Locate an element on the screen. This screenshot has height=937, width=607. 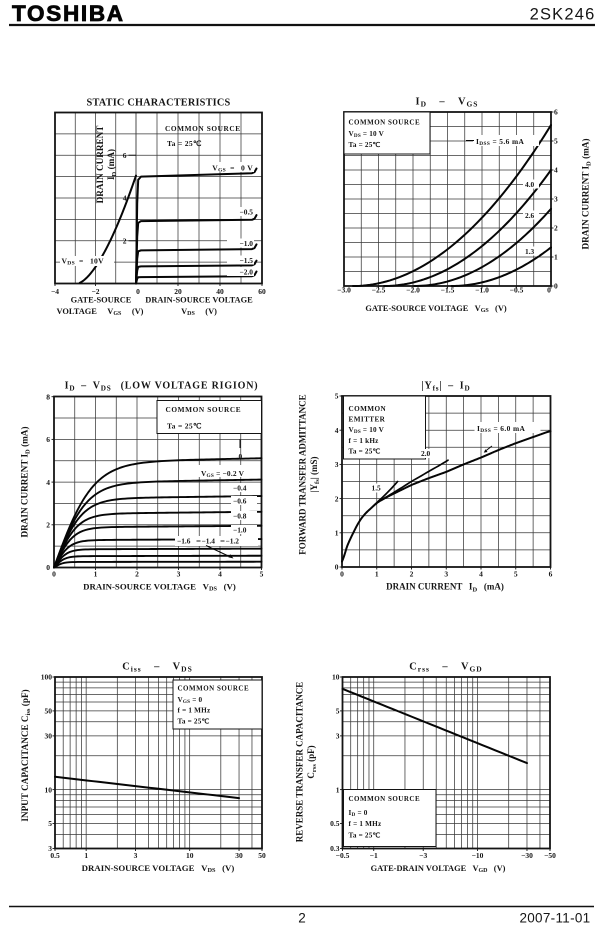
svg-text: Crss (pF) is located at coordinates (312, 761).